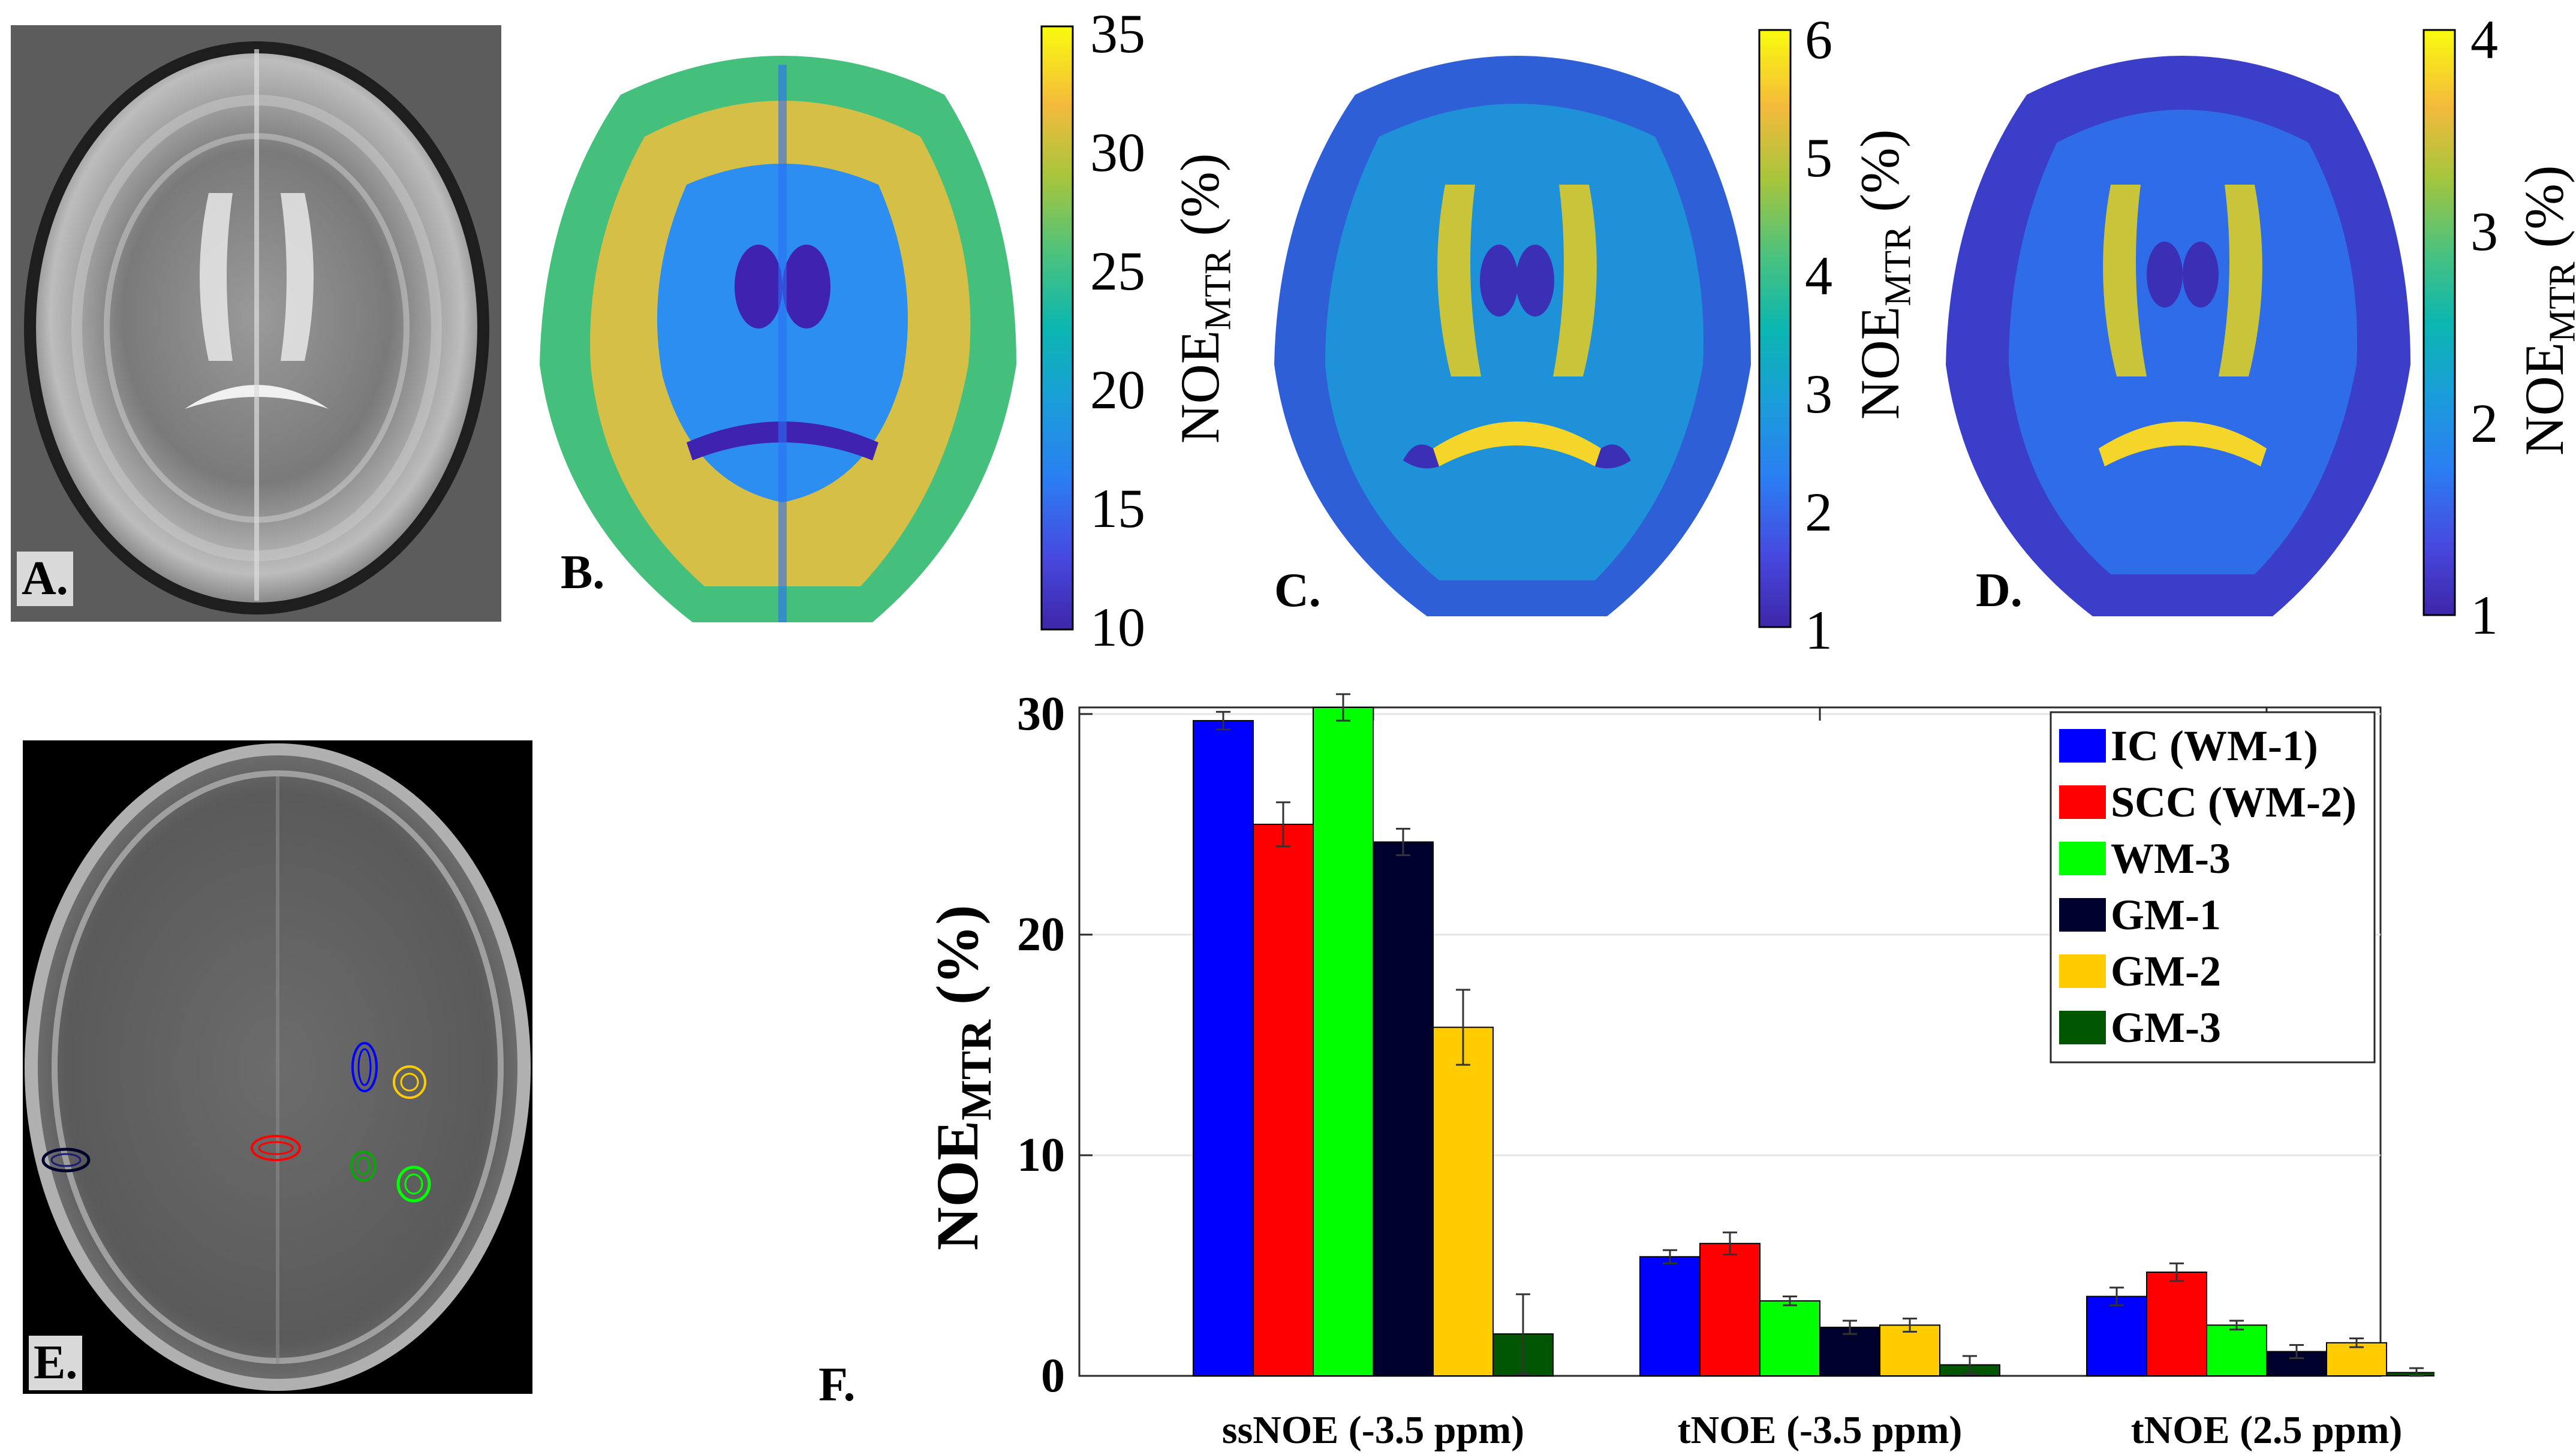 Image resolution: width=2576 pixels, height=1455 pixels. Describe the element at coordinates (1117, 152) in the screenshot. I see `colorbar-b-tick-2: 30` at that location.